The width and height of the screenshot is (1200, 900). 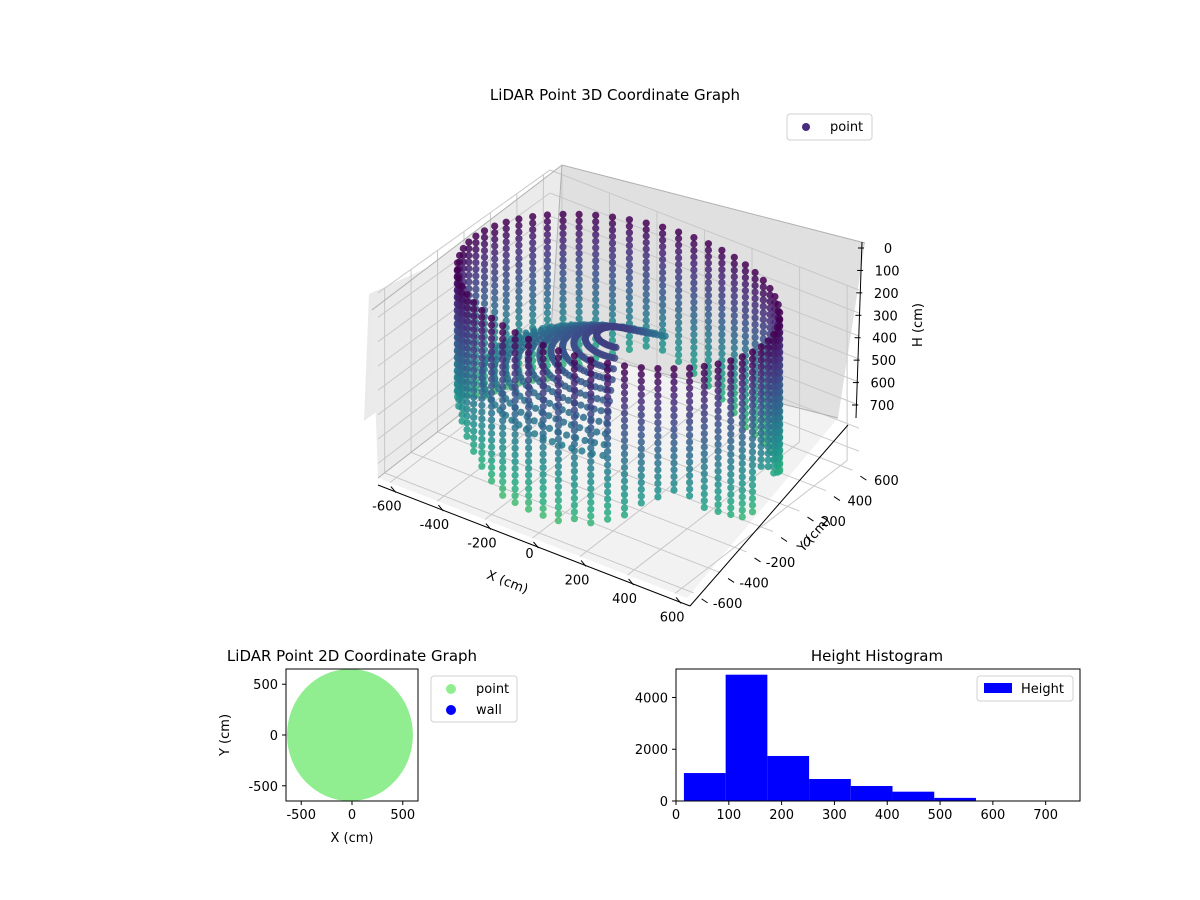 I want to click on x-tick-label: -500, so click(x=301, y=815).